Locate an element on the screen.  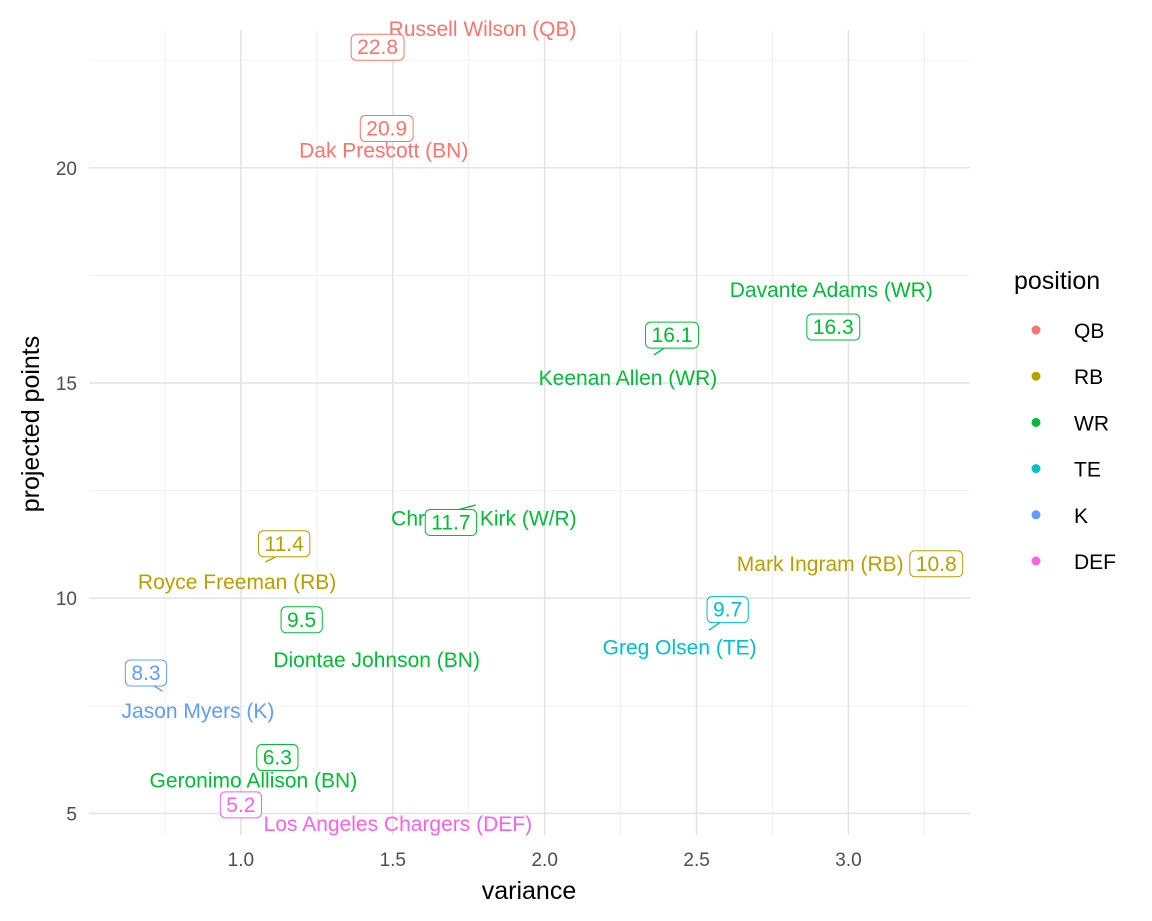
legend-label: TE is located at coordinates (1087, 470).